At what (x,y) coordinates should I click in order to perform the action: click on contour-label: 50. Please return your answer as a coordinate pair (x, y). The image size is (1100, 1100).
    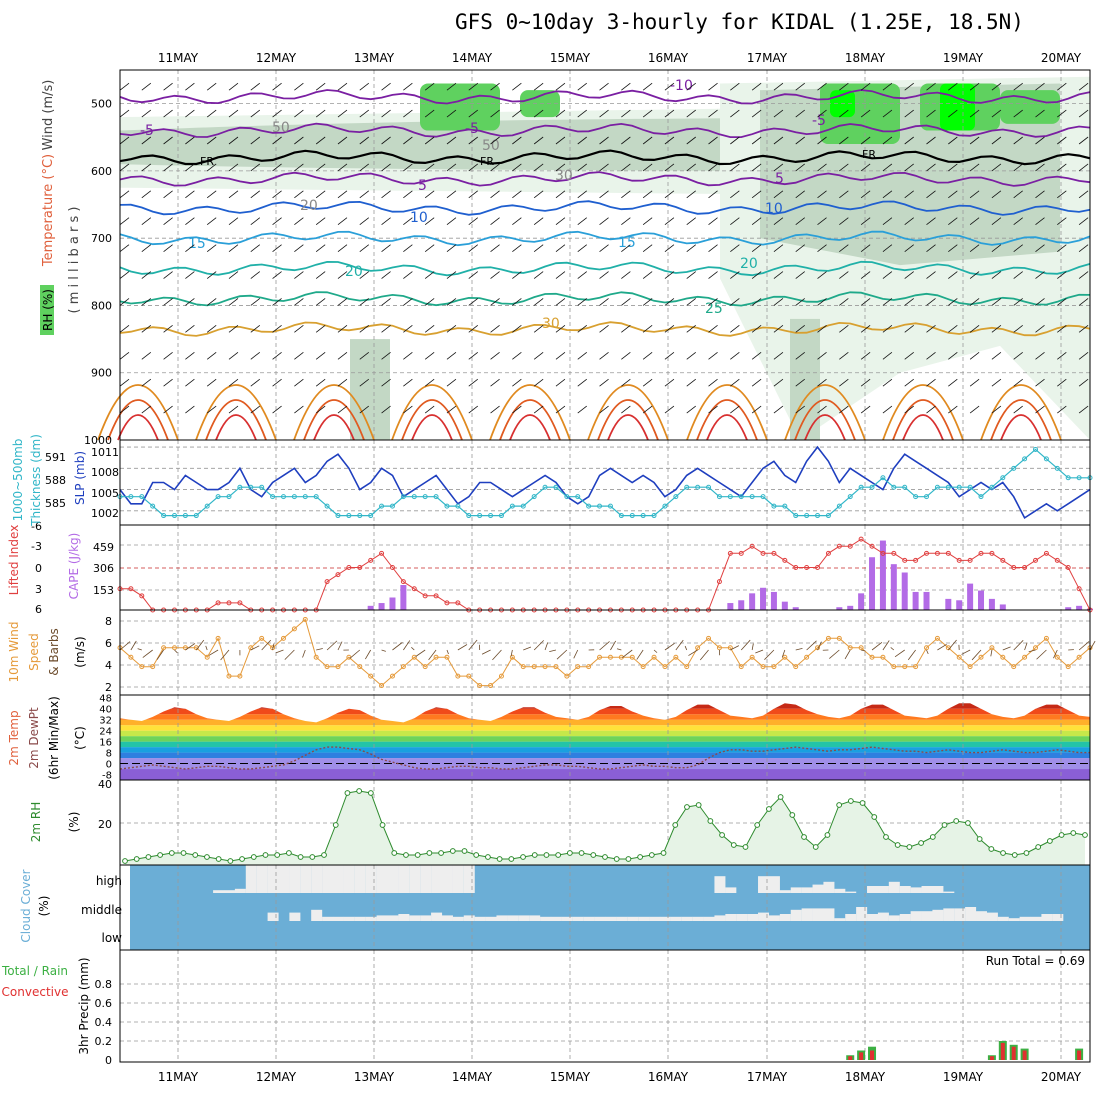
    Looking at the image, I should click on (491, 146).